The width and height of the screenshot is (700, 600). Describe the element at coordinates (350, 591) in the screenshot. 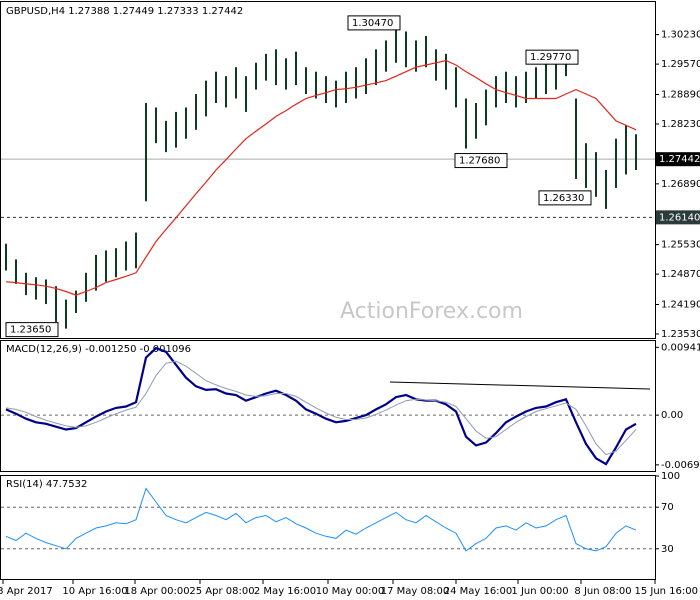

I see `x-tick-label: 10 May 00:00` at that location.